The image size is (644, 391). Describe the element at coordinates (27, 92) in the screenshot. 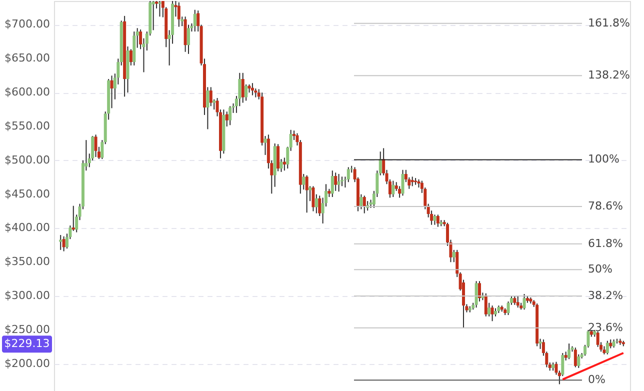

I see `y-tick-label: $600.00` at that location.